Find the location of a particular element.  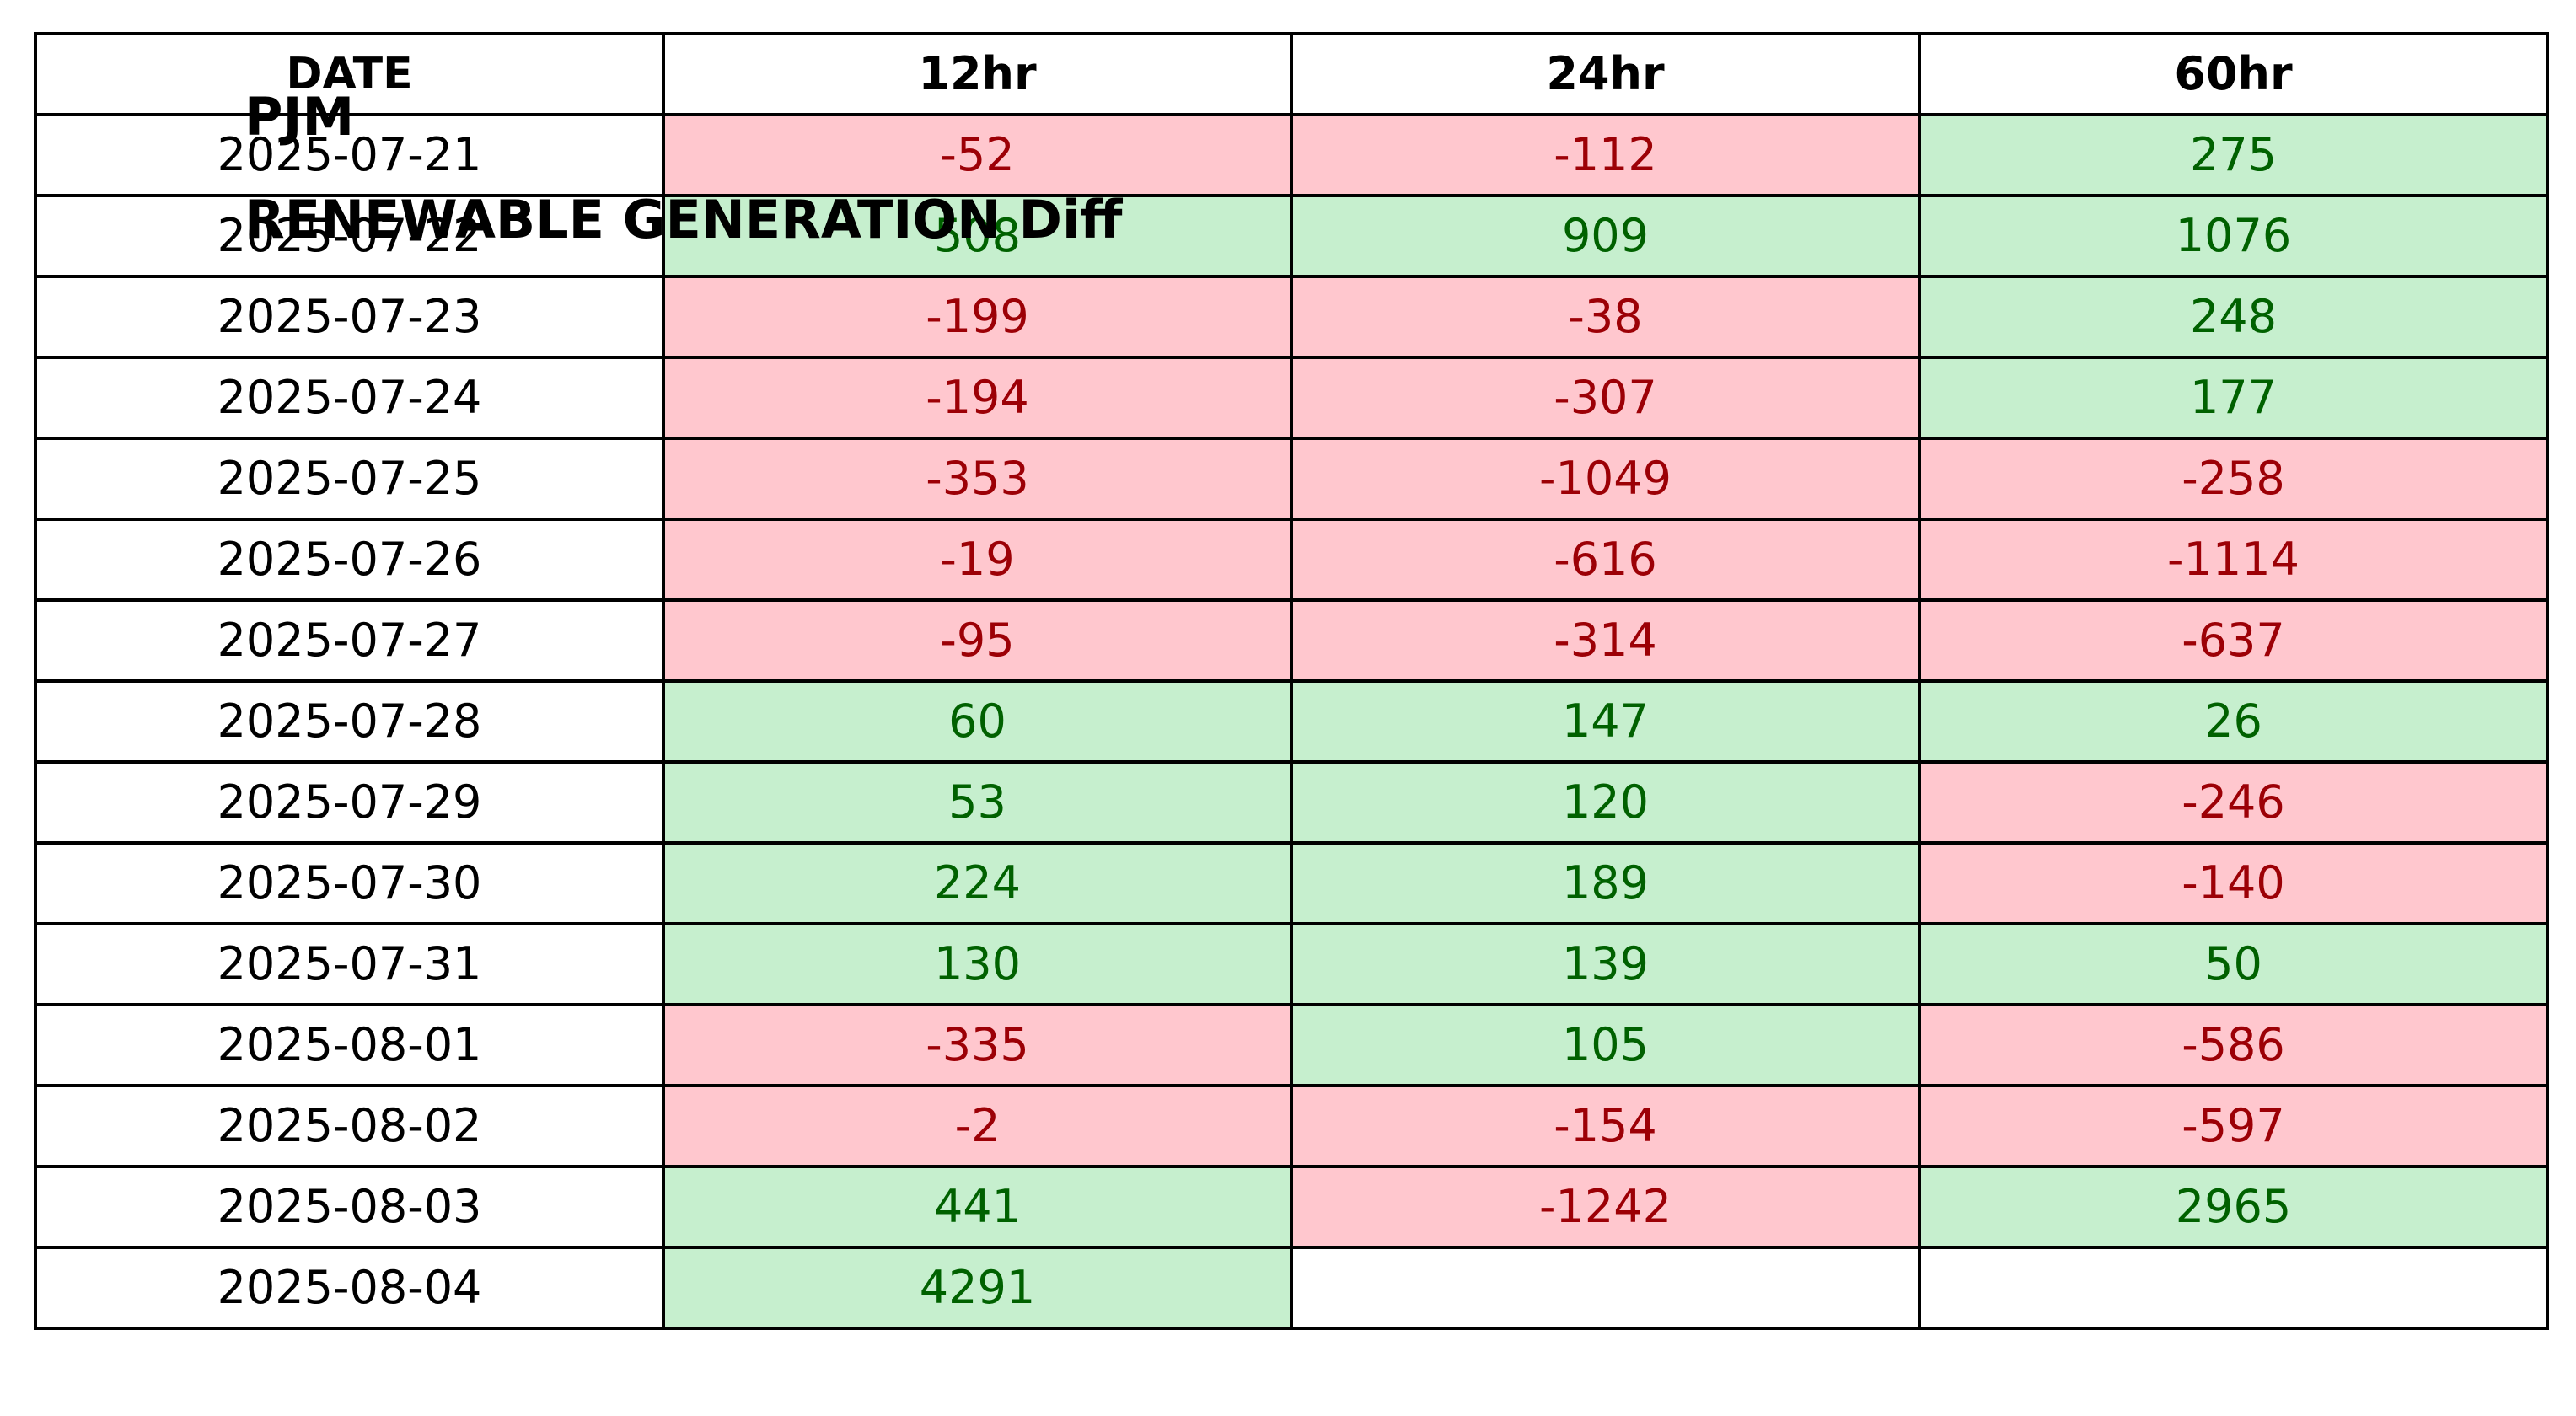

column-header-24hr: 24hr is located at coordinates (1605, 74).